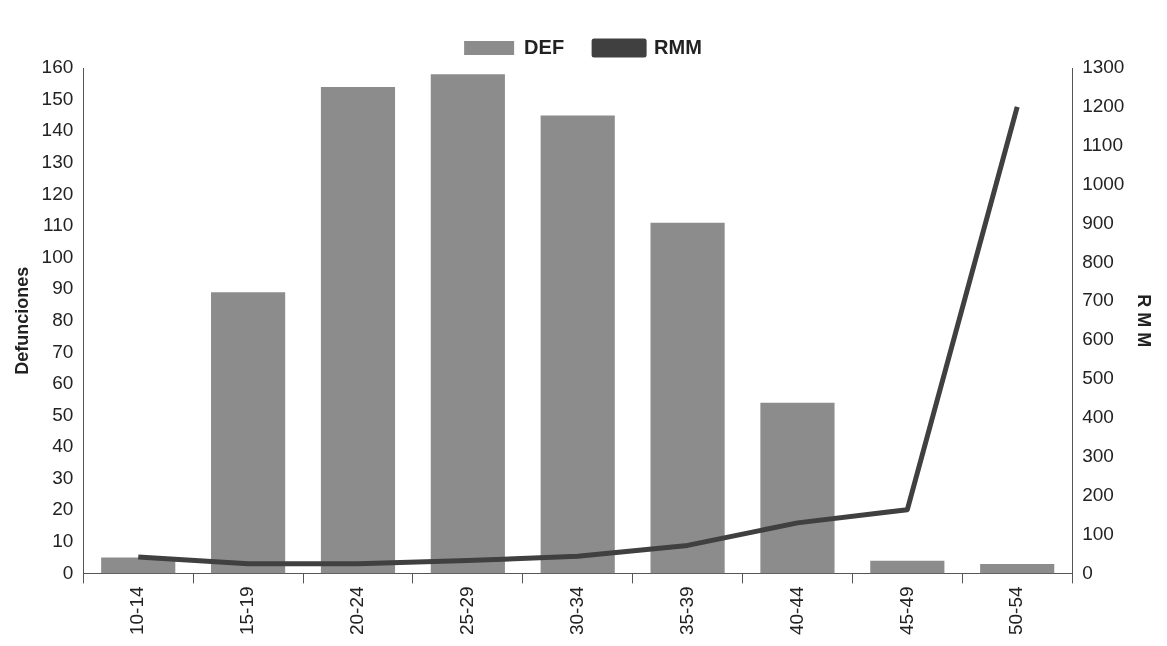 This screenshot has height=646, width=1167. I want to click on x-tick-label: 30-34, so click(576, 610).